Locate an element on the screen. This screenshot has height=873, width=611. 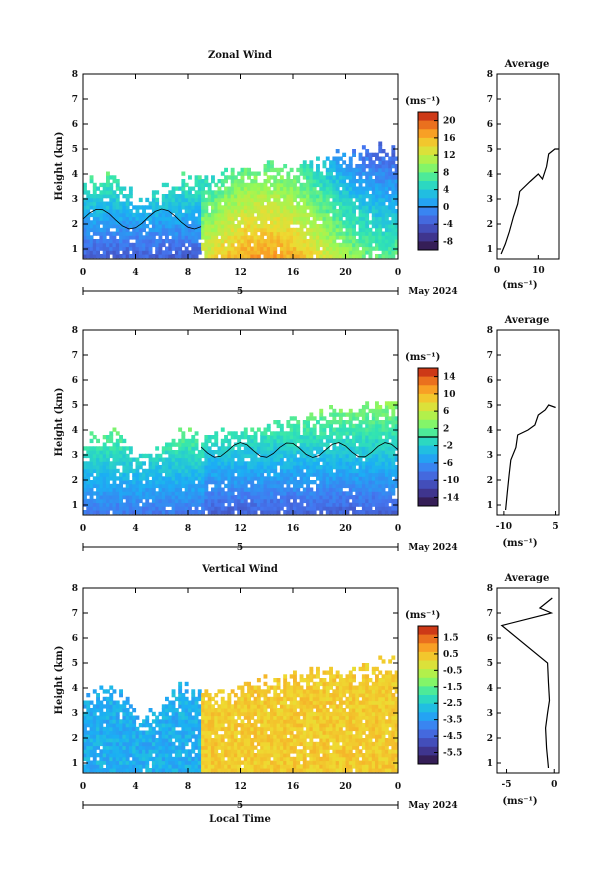
day-bar-zonal: 5 May 2024 is located at coordinates (270, 292).